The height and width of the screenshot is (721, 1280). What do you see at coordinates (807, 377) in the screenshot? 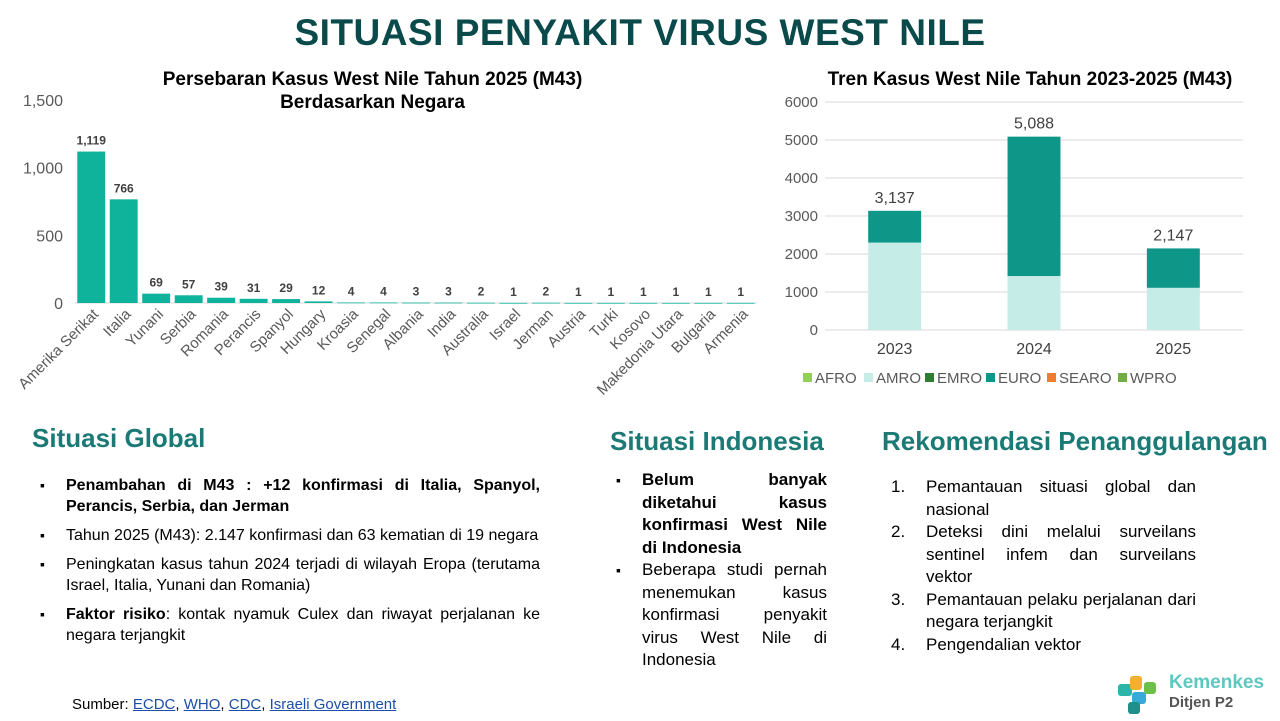
I see `legend-swatch-afro` at bounding box center [807, 377].